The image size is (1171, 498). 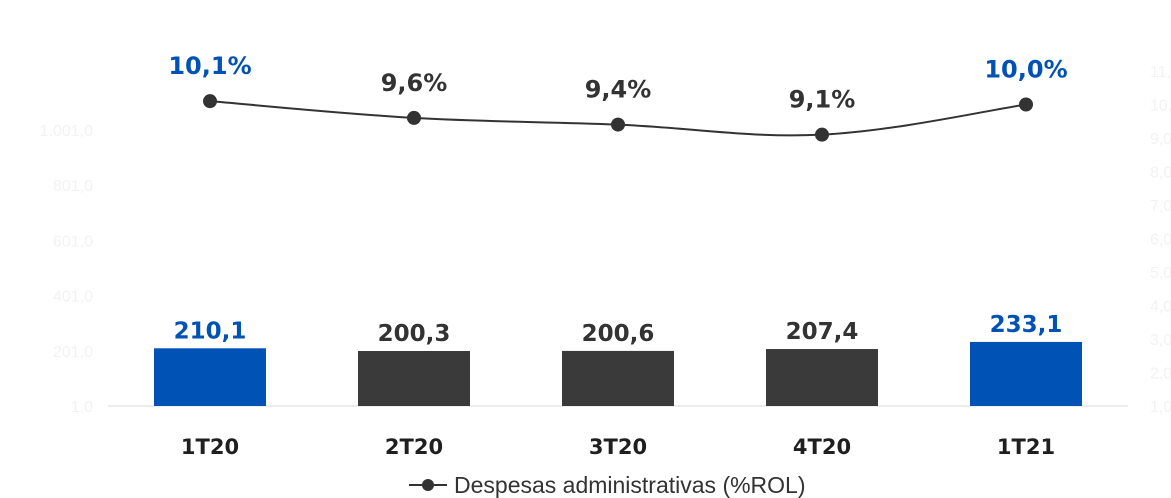 What do you see at coordinates (1160, 307) in the screenshot?
I see `right-axis-tick: 4,0` at bounding box center [1160, 307].